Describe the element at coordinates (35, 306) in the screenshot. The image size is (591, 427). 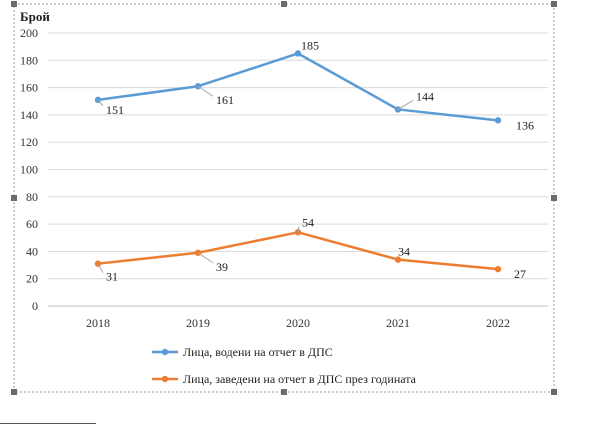
I see `y-tick-label: 0` at that location.